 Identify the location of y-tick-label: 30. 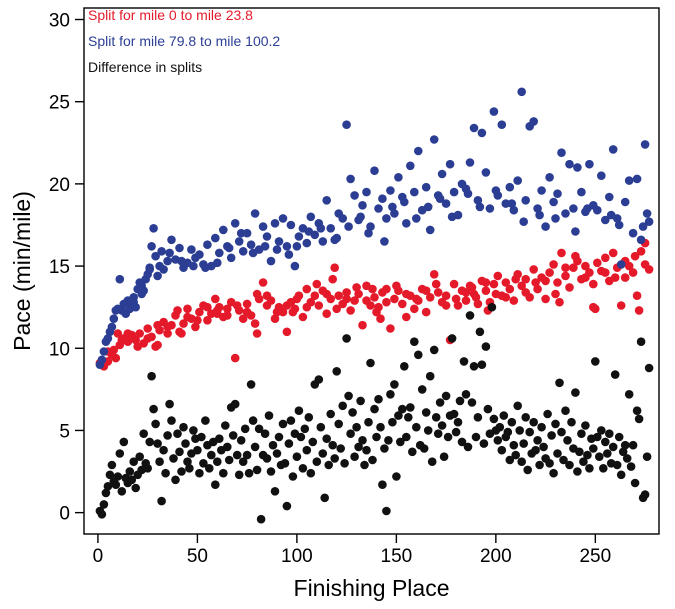
(59, 21).